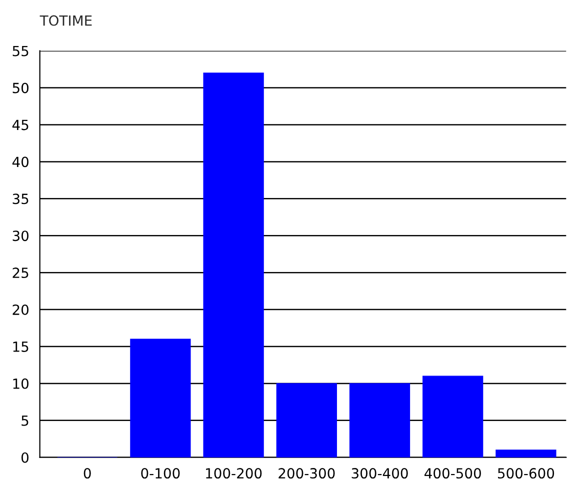 This screenshot has height=484, width=569. What do you see at coordinates (160, 473) in the screenshot?
I see `x-tick-label: 0-100` at bounding box center [160, 473].